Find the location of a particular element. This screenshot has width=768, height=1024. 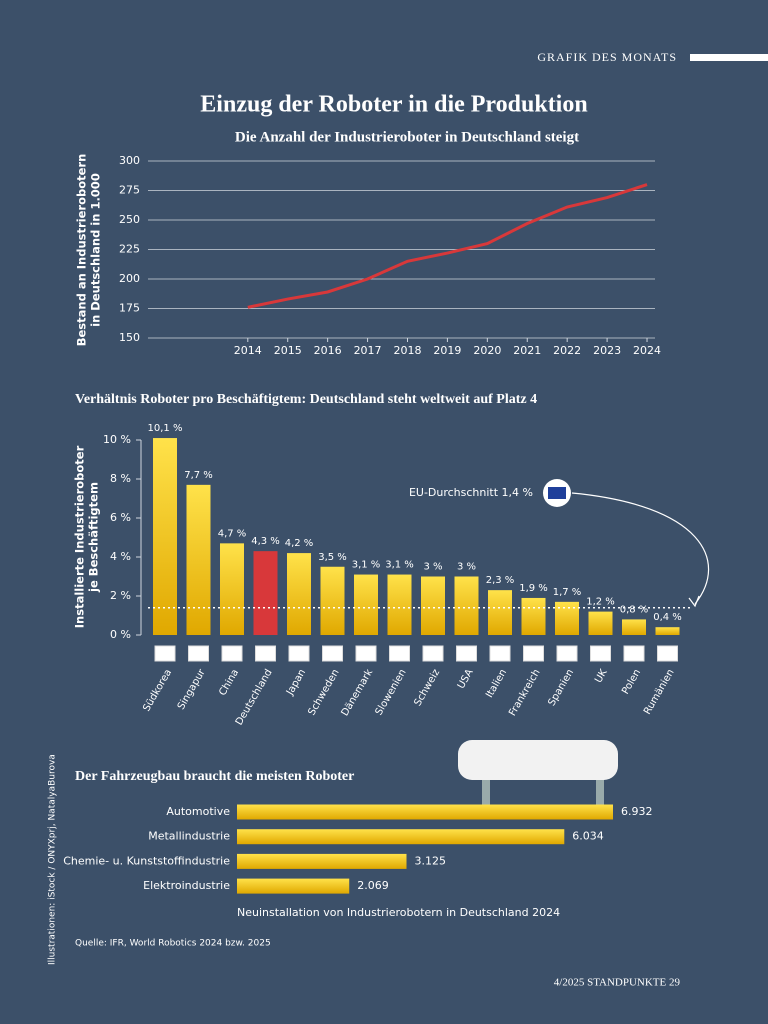

y-tick-label: 0 % is located at coordinates (120, 634).